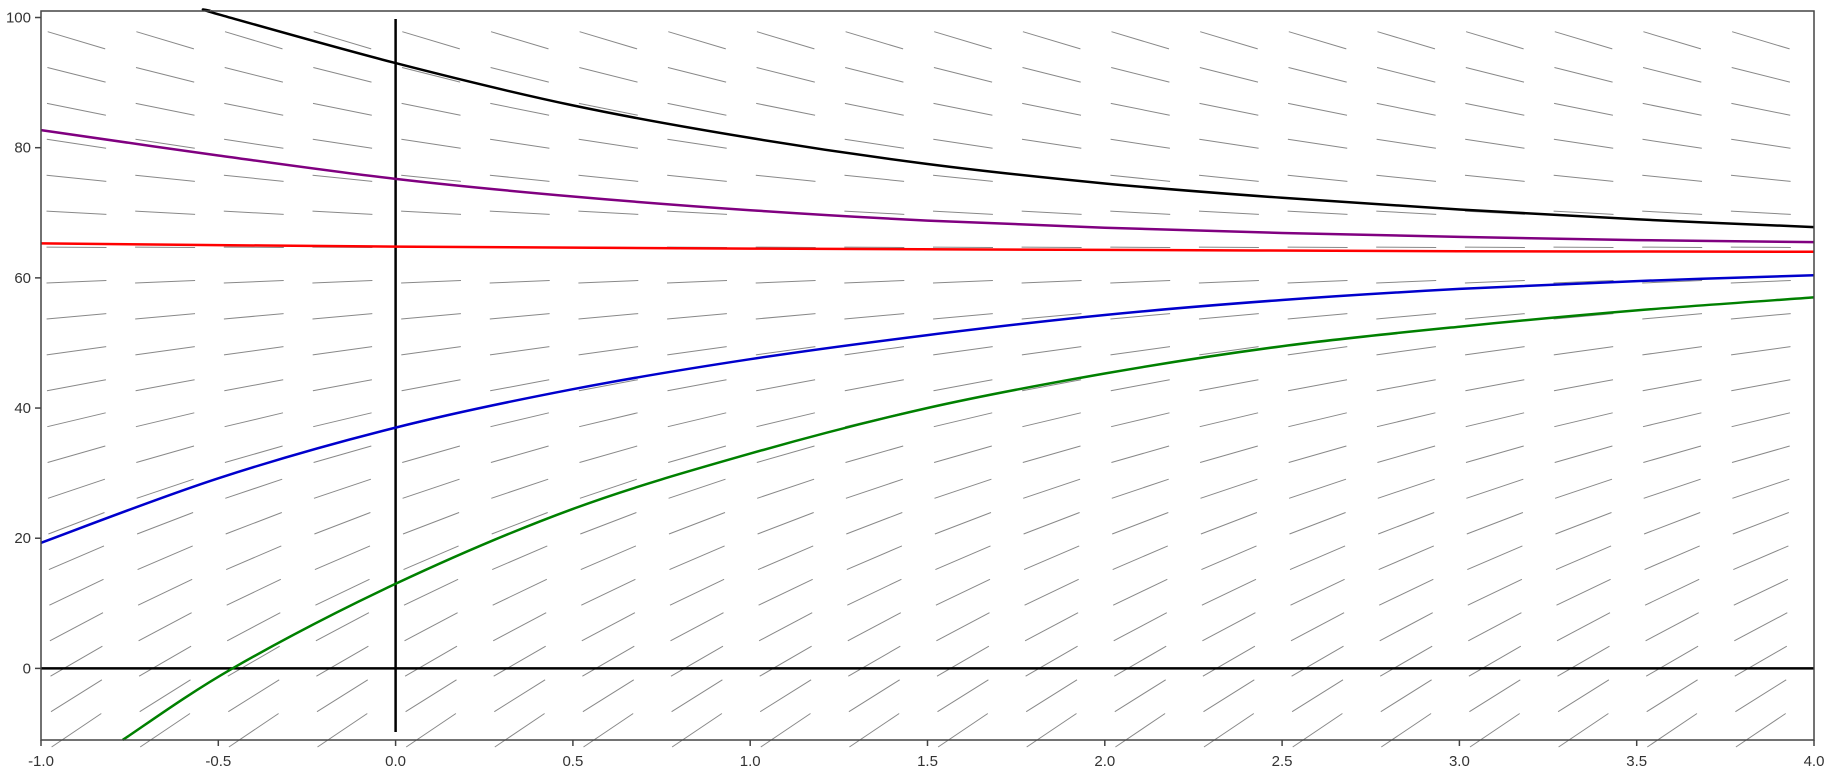 The height and width of the screenshot is (772, 1828). What do you see at coordinates (218, 761) in the screenshot?
I see `x-tick-label: -0.5` at bounding box center [218, 761].